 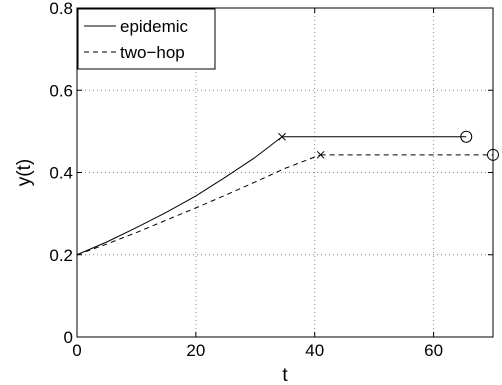 I want to click on x-axis-label: t, so click(x=285, y=375).